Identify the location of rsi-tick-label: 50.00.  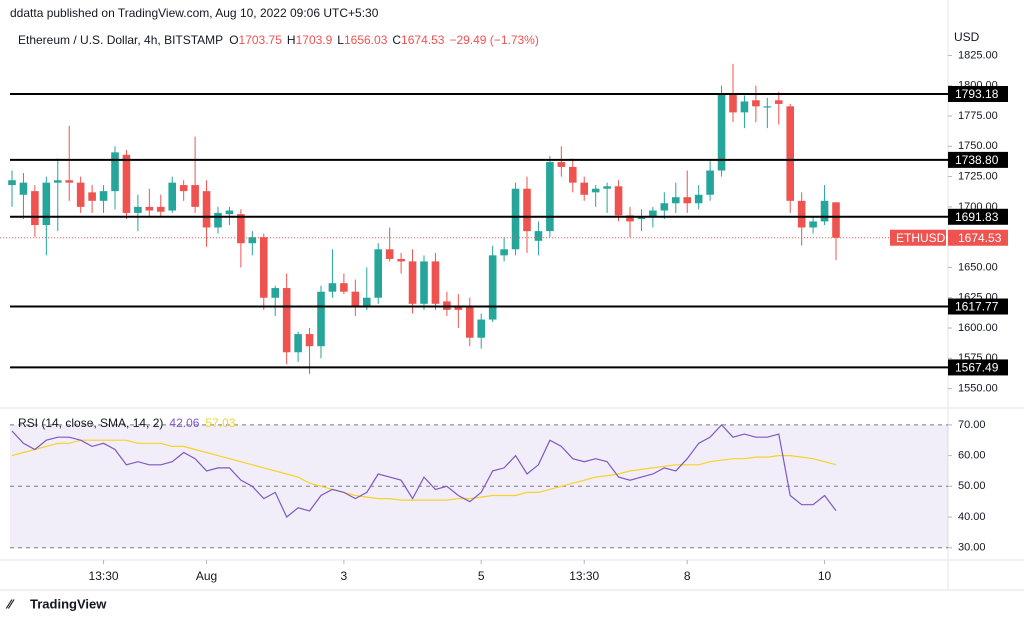
(972, 486).